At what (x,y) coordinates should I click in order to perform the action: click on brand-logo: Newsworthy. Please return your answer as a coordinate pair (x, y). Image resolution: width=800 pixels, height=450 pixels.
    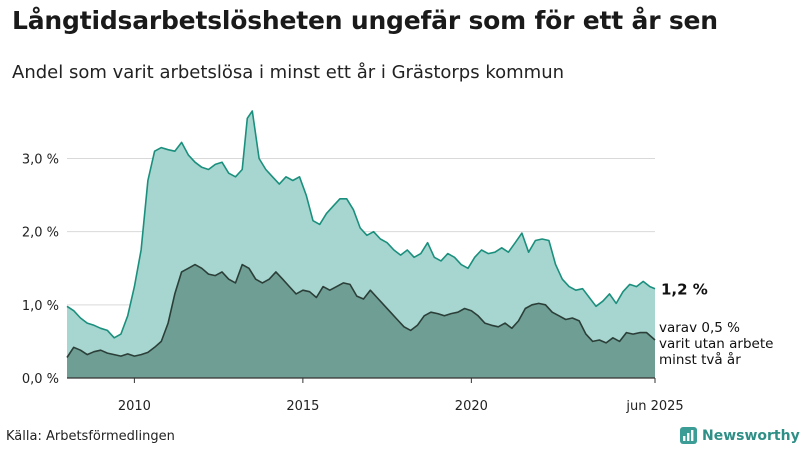
    Looking at the image, I should click on (740, 435).